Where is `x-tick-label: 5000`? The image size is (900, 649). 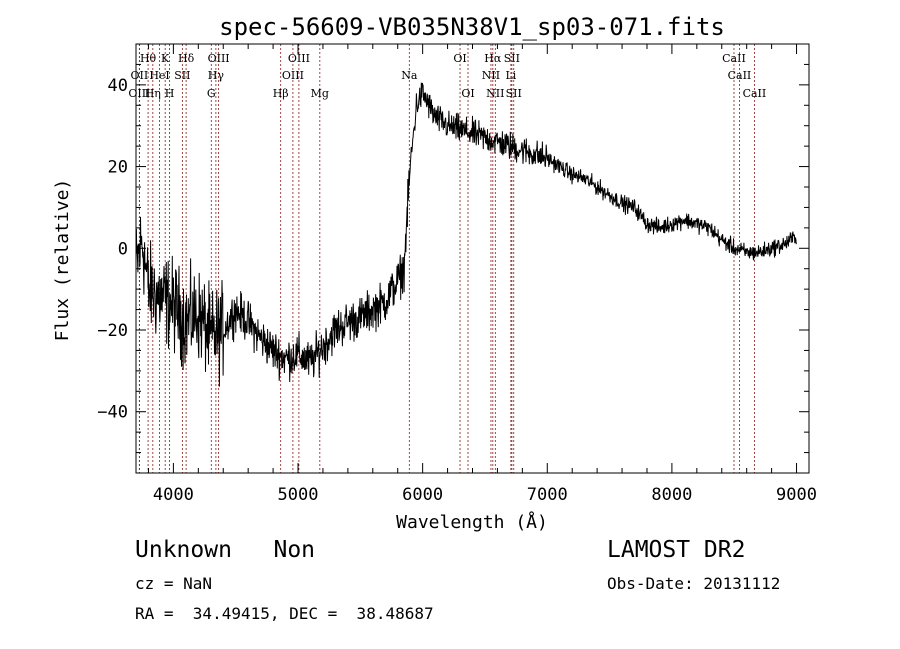 x-tick-label: 5000 is located at coordinates (298, 495).